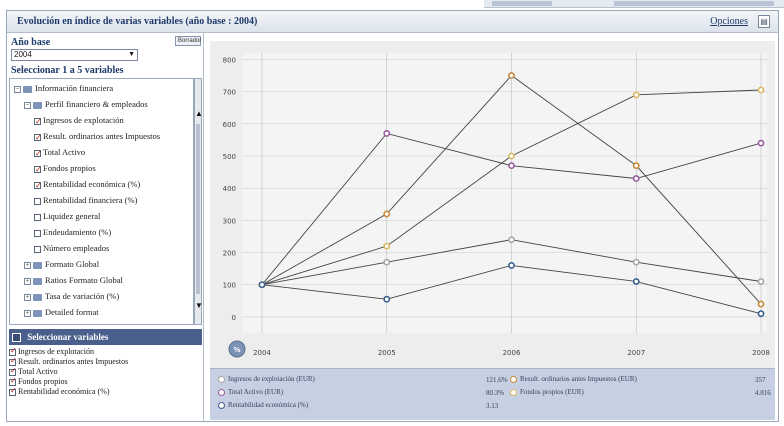  I want to click on tree-item-label: Perfil financiero & empleados, so click(96, 104).